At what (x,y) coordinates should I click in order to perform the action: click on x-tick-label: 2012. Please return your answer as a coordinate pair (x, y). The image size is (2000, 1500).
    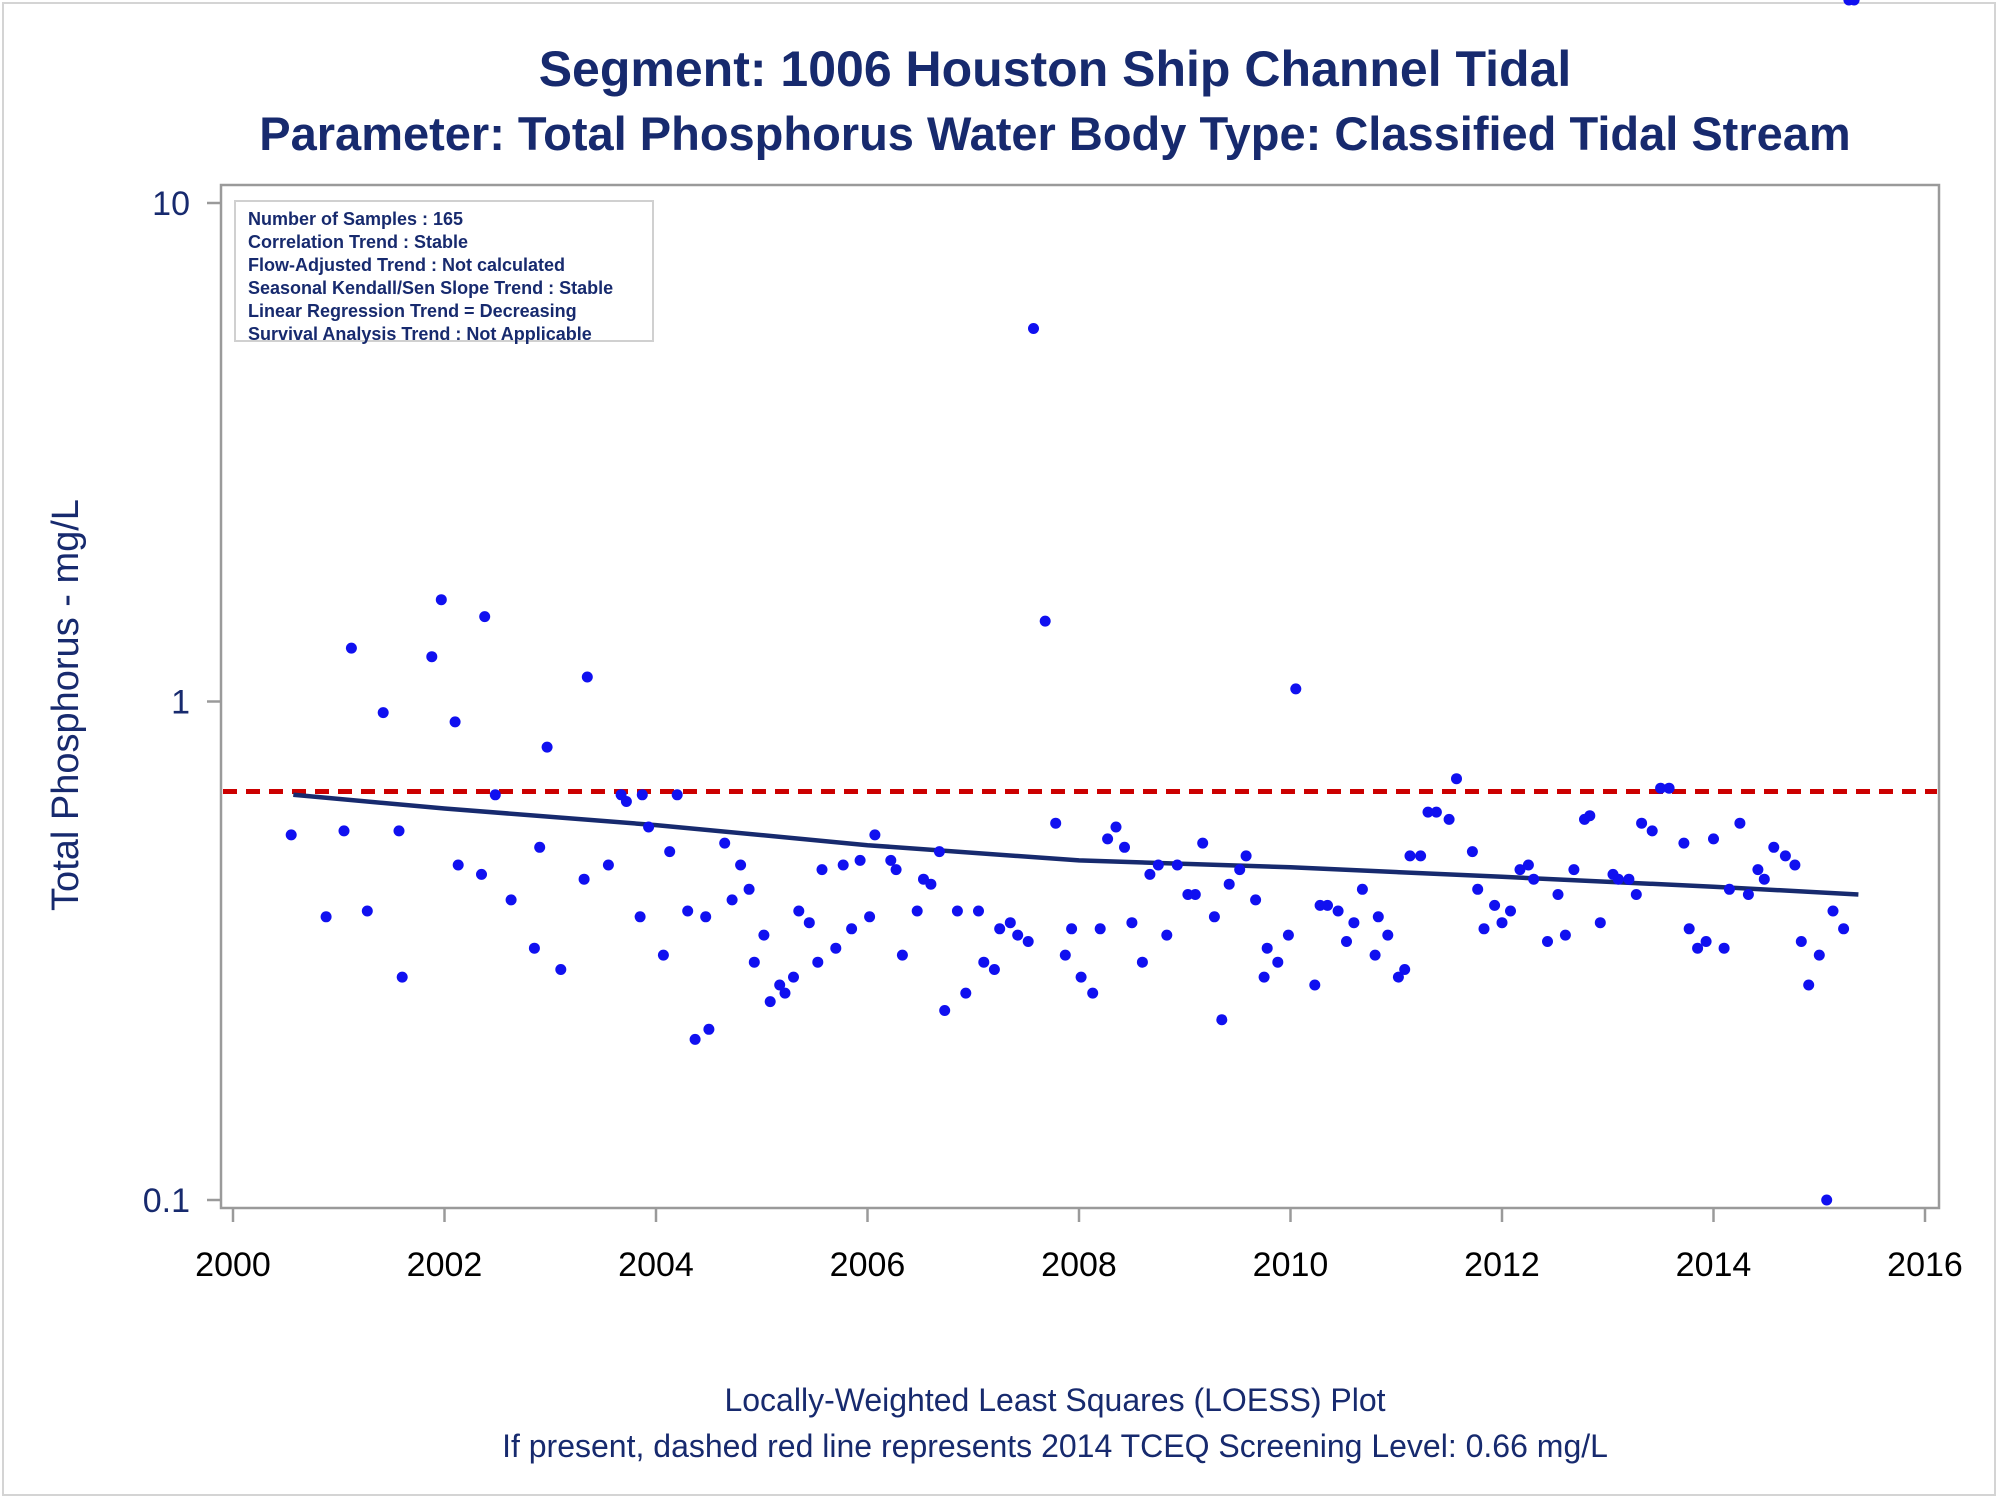
    Looking at the image, I should click on (1502, 1265).